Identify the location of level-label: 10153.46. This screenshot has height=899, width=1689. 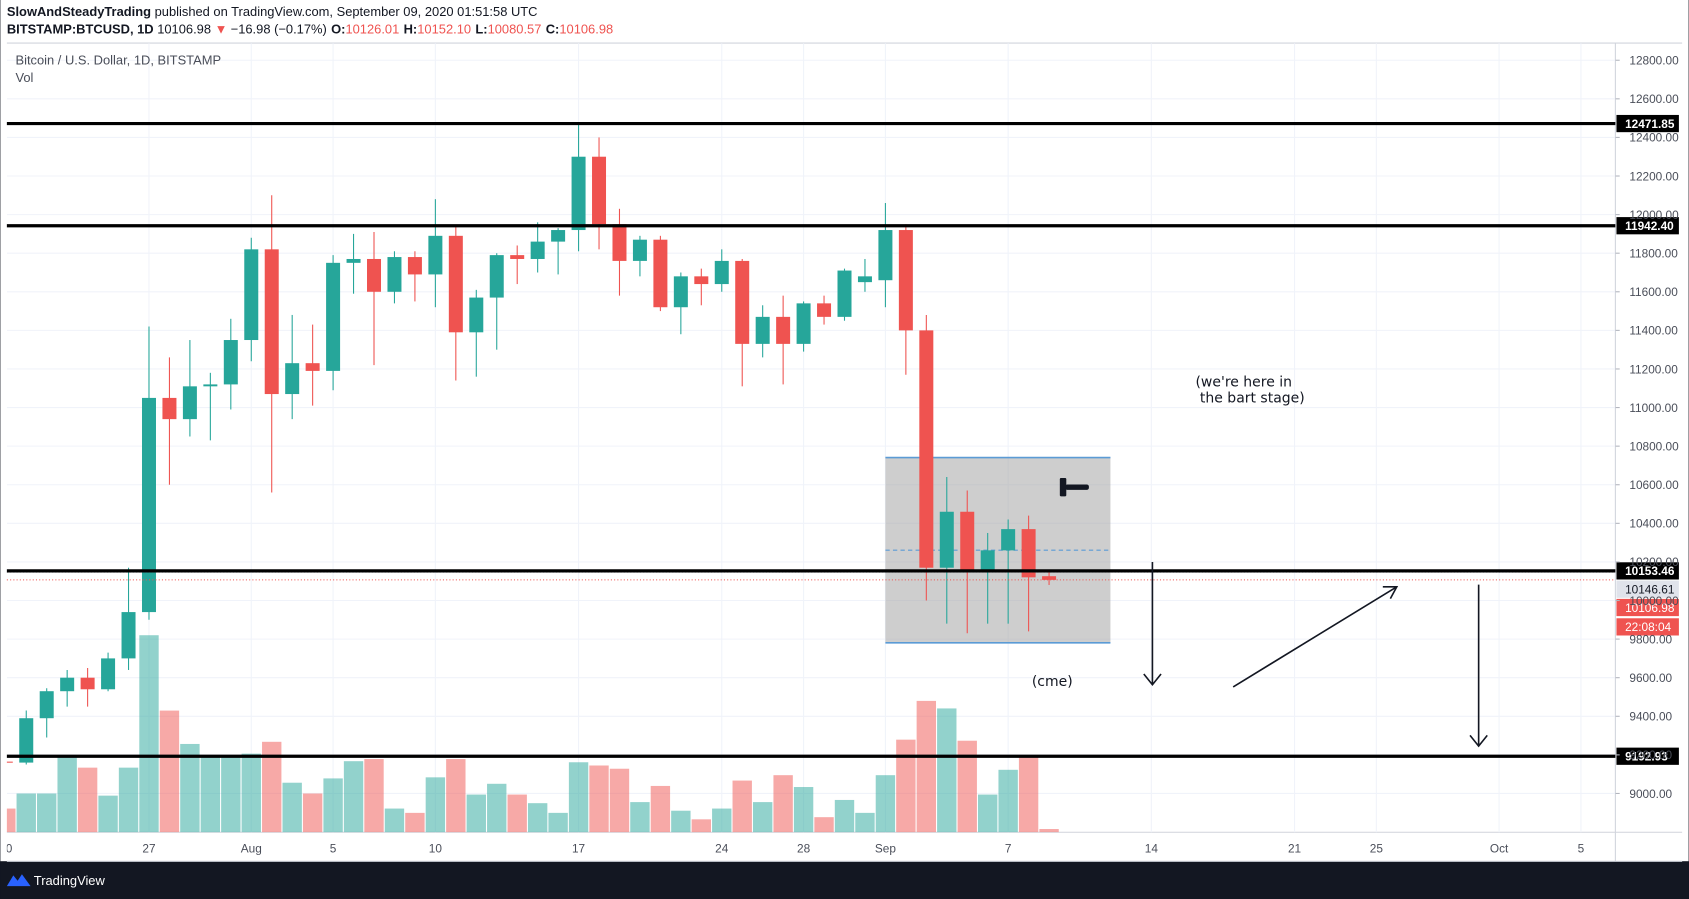
(1650, 571).